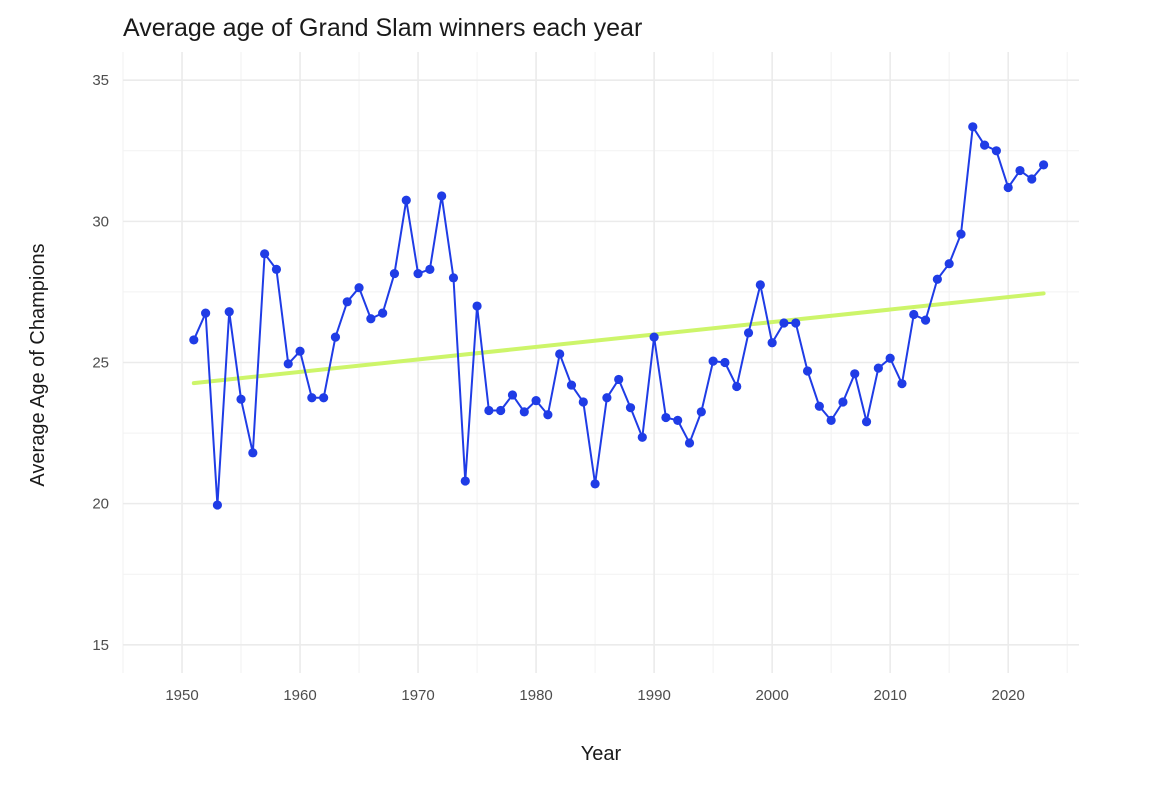  Describe the element at coordinates (417, 695) in the screenshot. I see `x-tick-label: 1970` at that location.